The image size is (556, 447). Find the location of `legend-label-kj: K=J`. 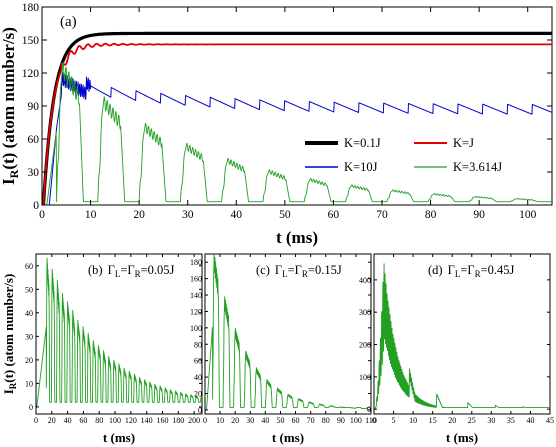

legend-label-kj: K=J is located at coordinates (463, 143).